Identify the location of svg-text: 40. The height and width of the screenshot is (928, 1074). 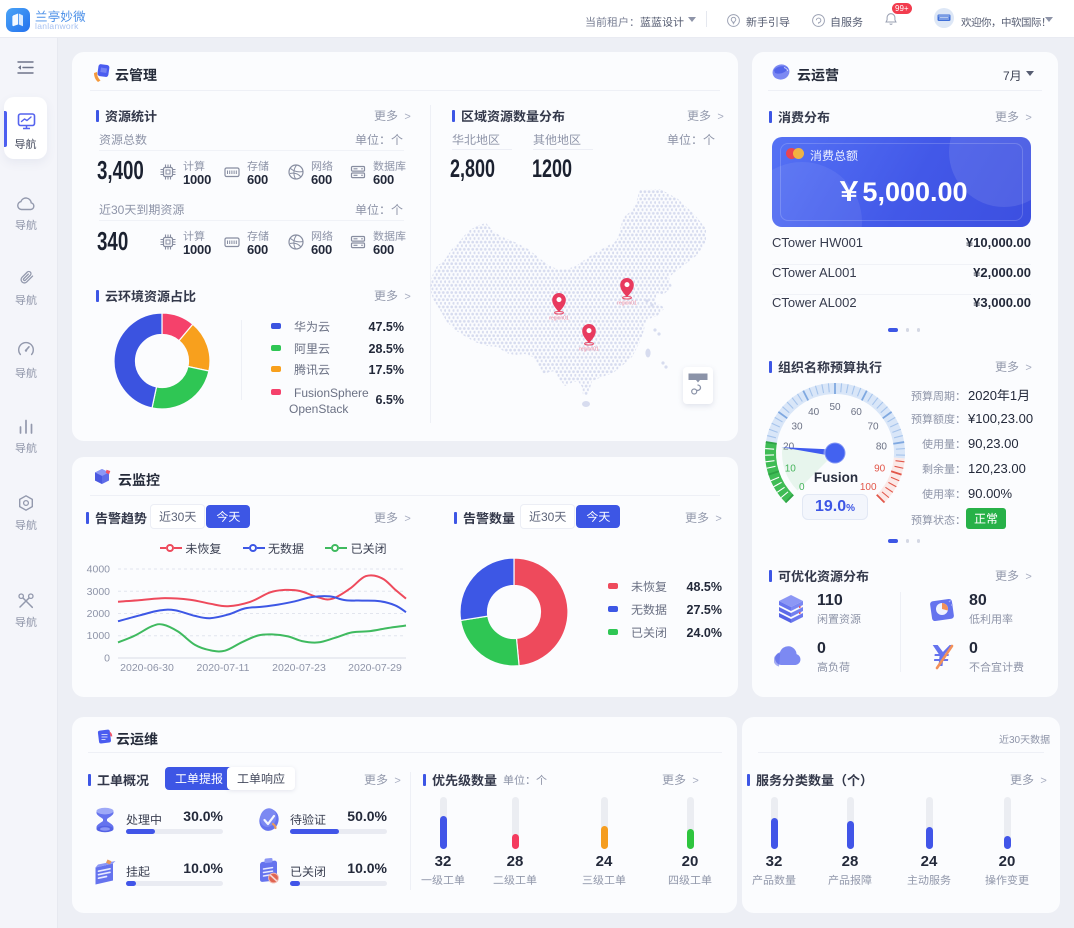
(814, 412).